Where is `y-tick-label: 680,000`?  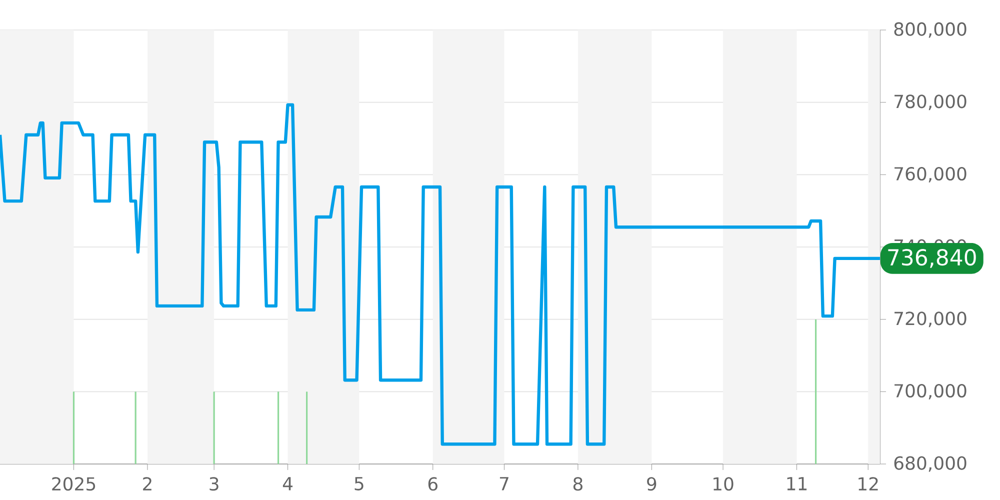 y-tick-label: 680,000 is located at coordinates (930, 464).